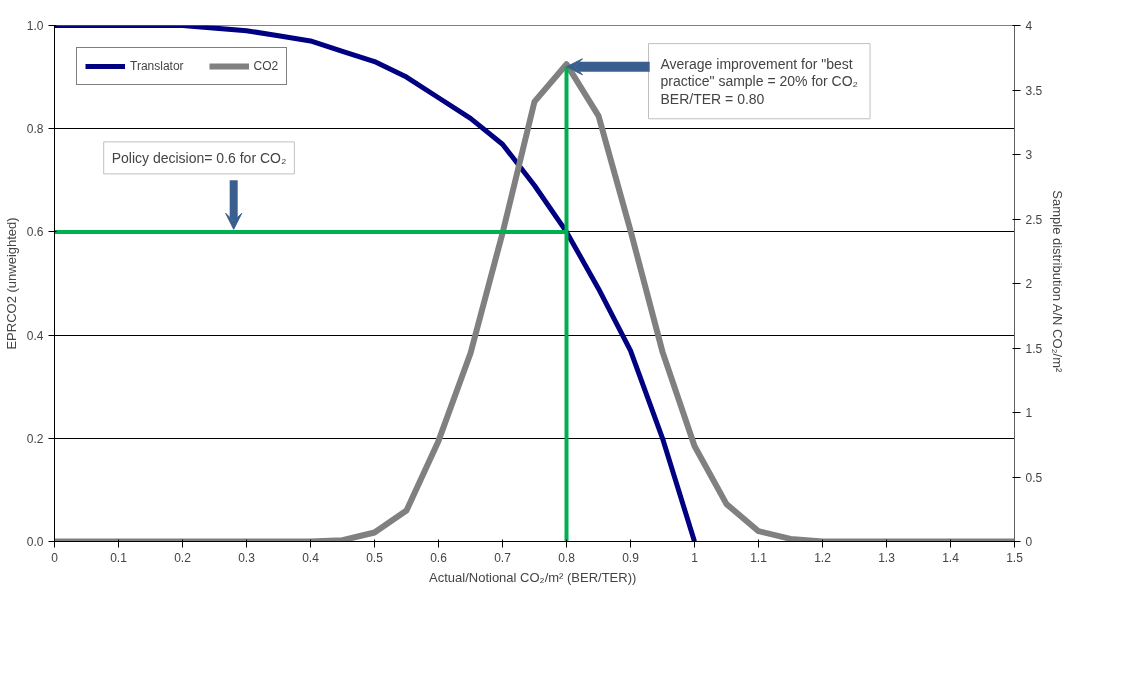  Describe the element at coordinates (1029, 542) in the screenshot. I see `y2-tick-label: 0` at that location.